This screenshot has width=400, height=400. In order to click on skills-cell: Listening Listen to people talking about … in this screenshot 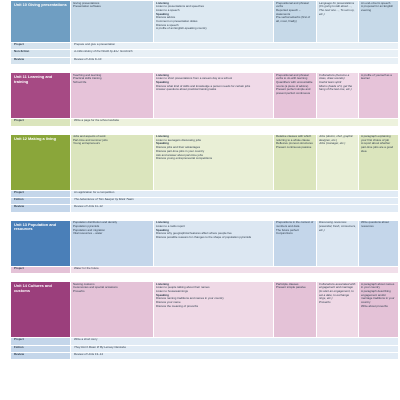, I will do `click(213, 310)`.